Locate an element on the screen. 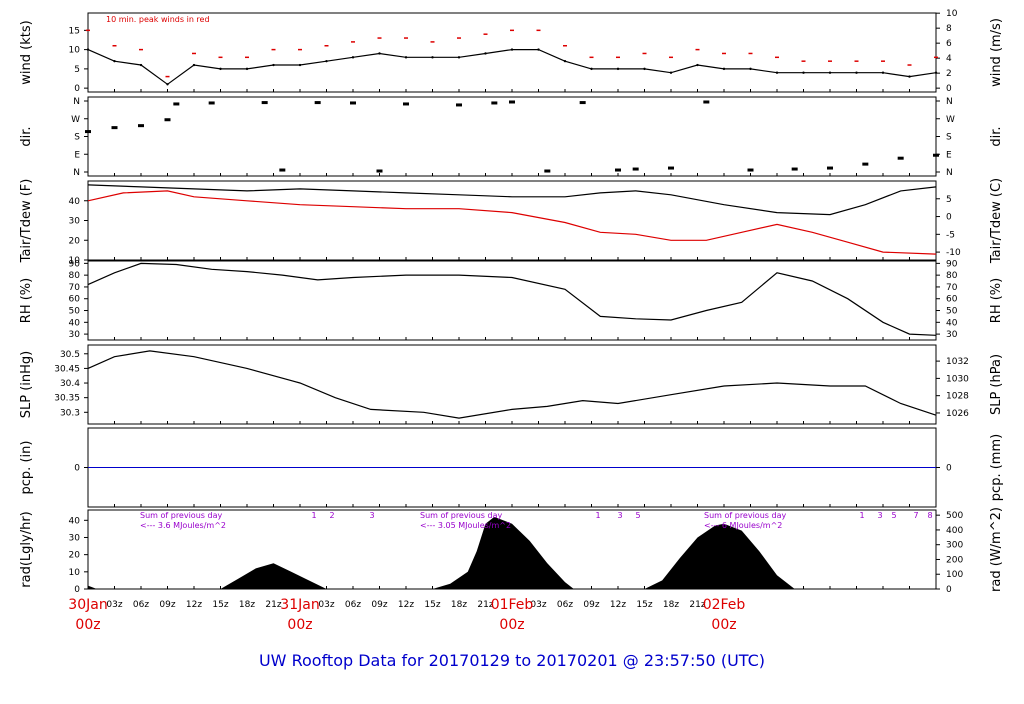 The width and height of the screenshot is (1024, 704). y-tick-label: -5 is located at coordinates (950, 235).